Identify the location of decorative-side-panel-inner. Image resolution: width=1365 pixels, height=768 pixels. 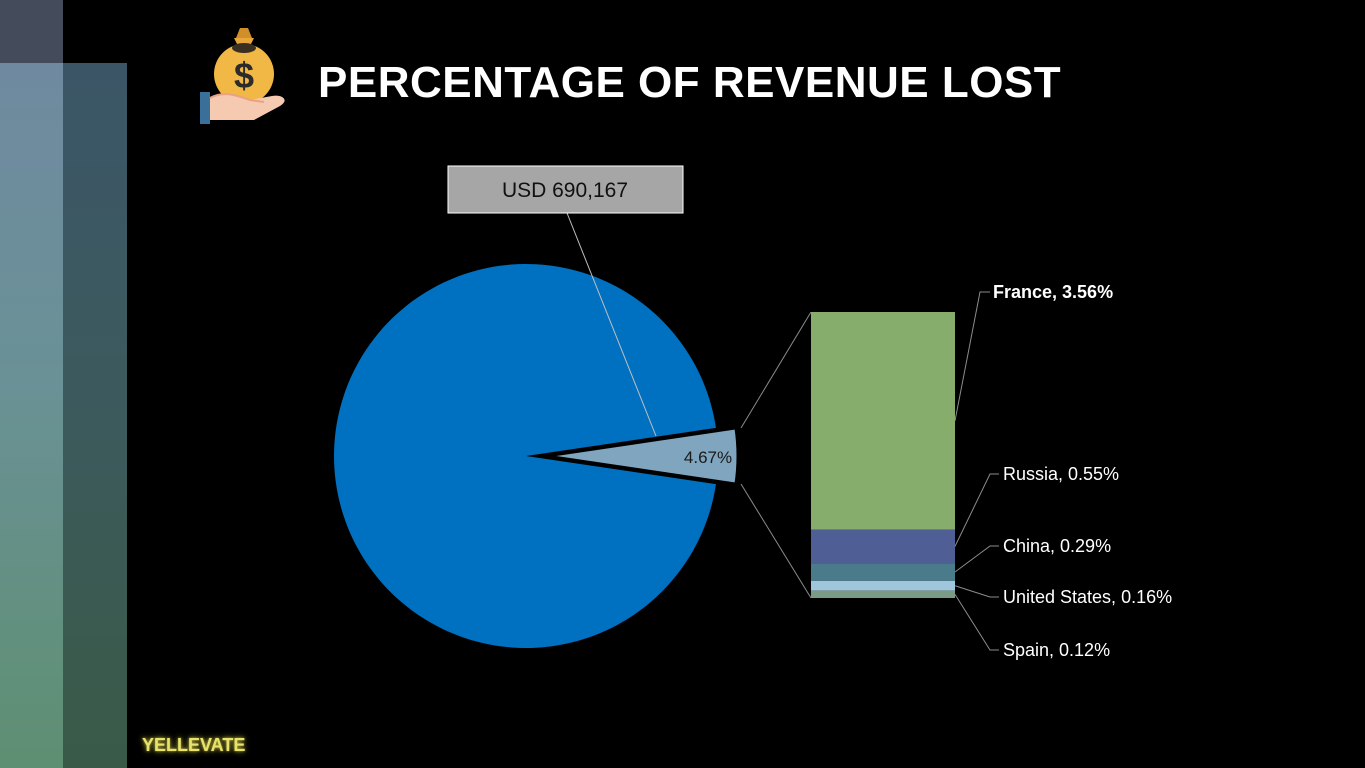
(31, 415).